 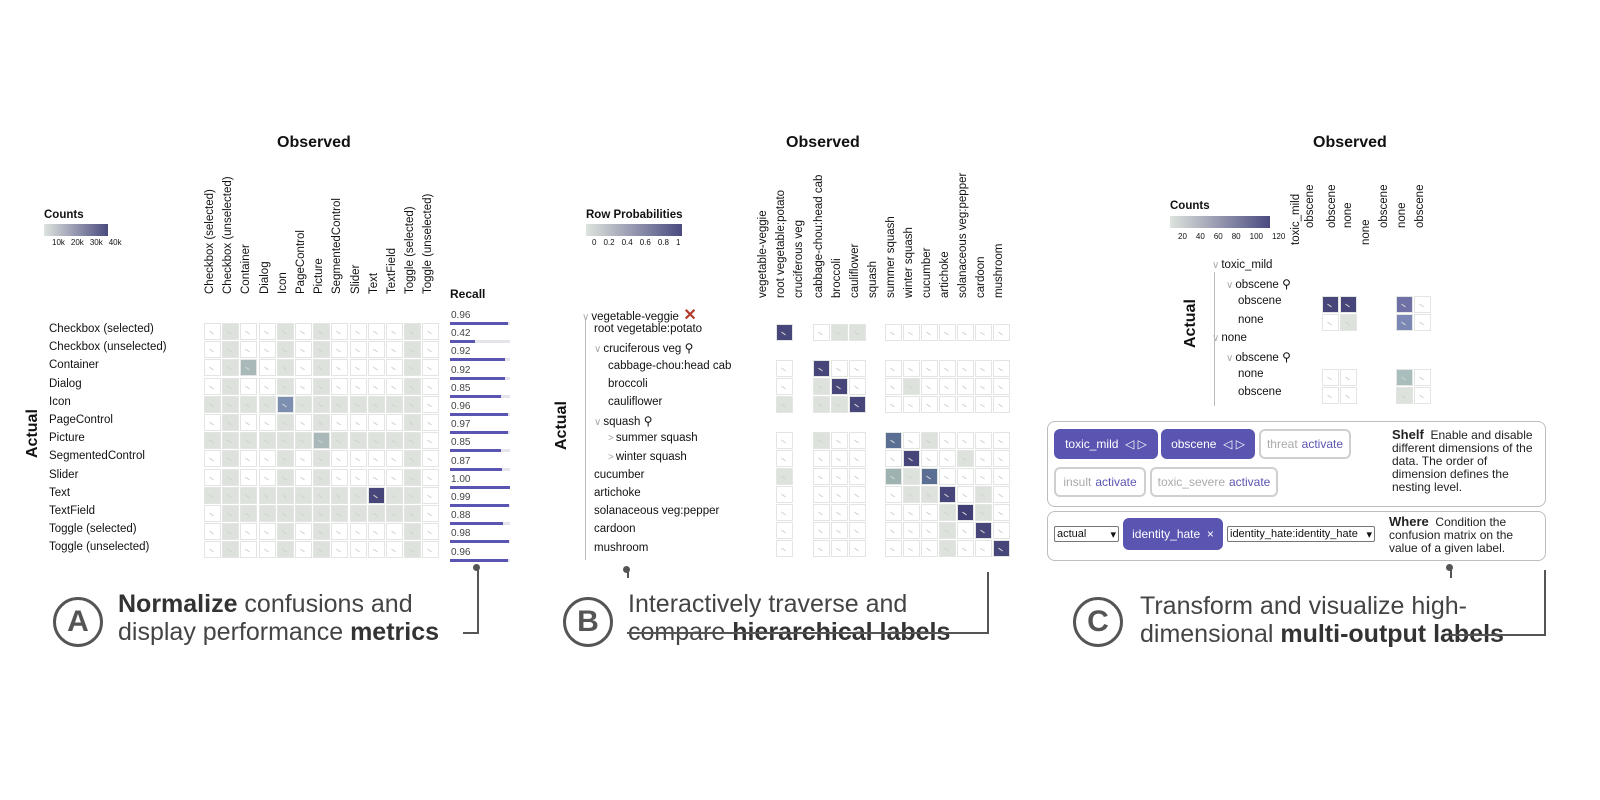 I want to click on tree-node: > winter squash, so click(x=647, y=457).